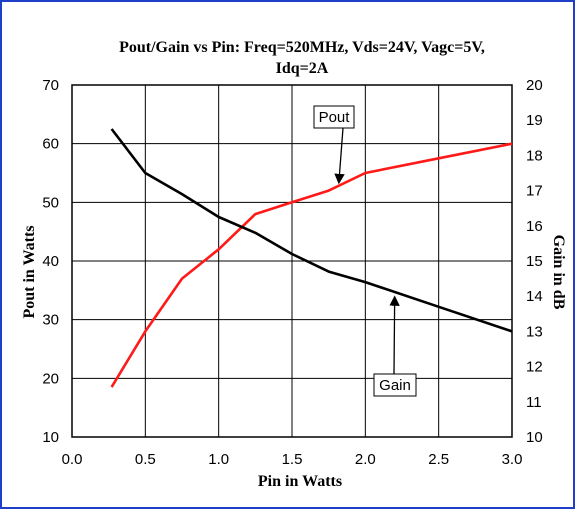 The height and width of the screenshot is (512, 575). What do you see at coordinates (50, 378) in the screenshot?
I see `left-tick-label: 20` at bounding box center [50, 378].